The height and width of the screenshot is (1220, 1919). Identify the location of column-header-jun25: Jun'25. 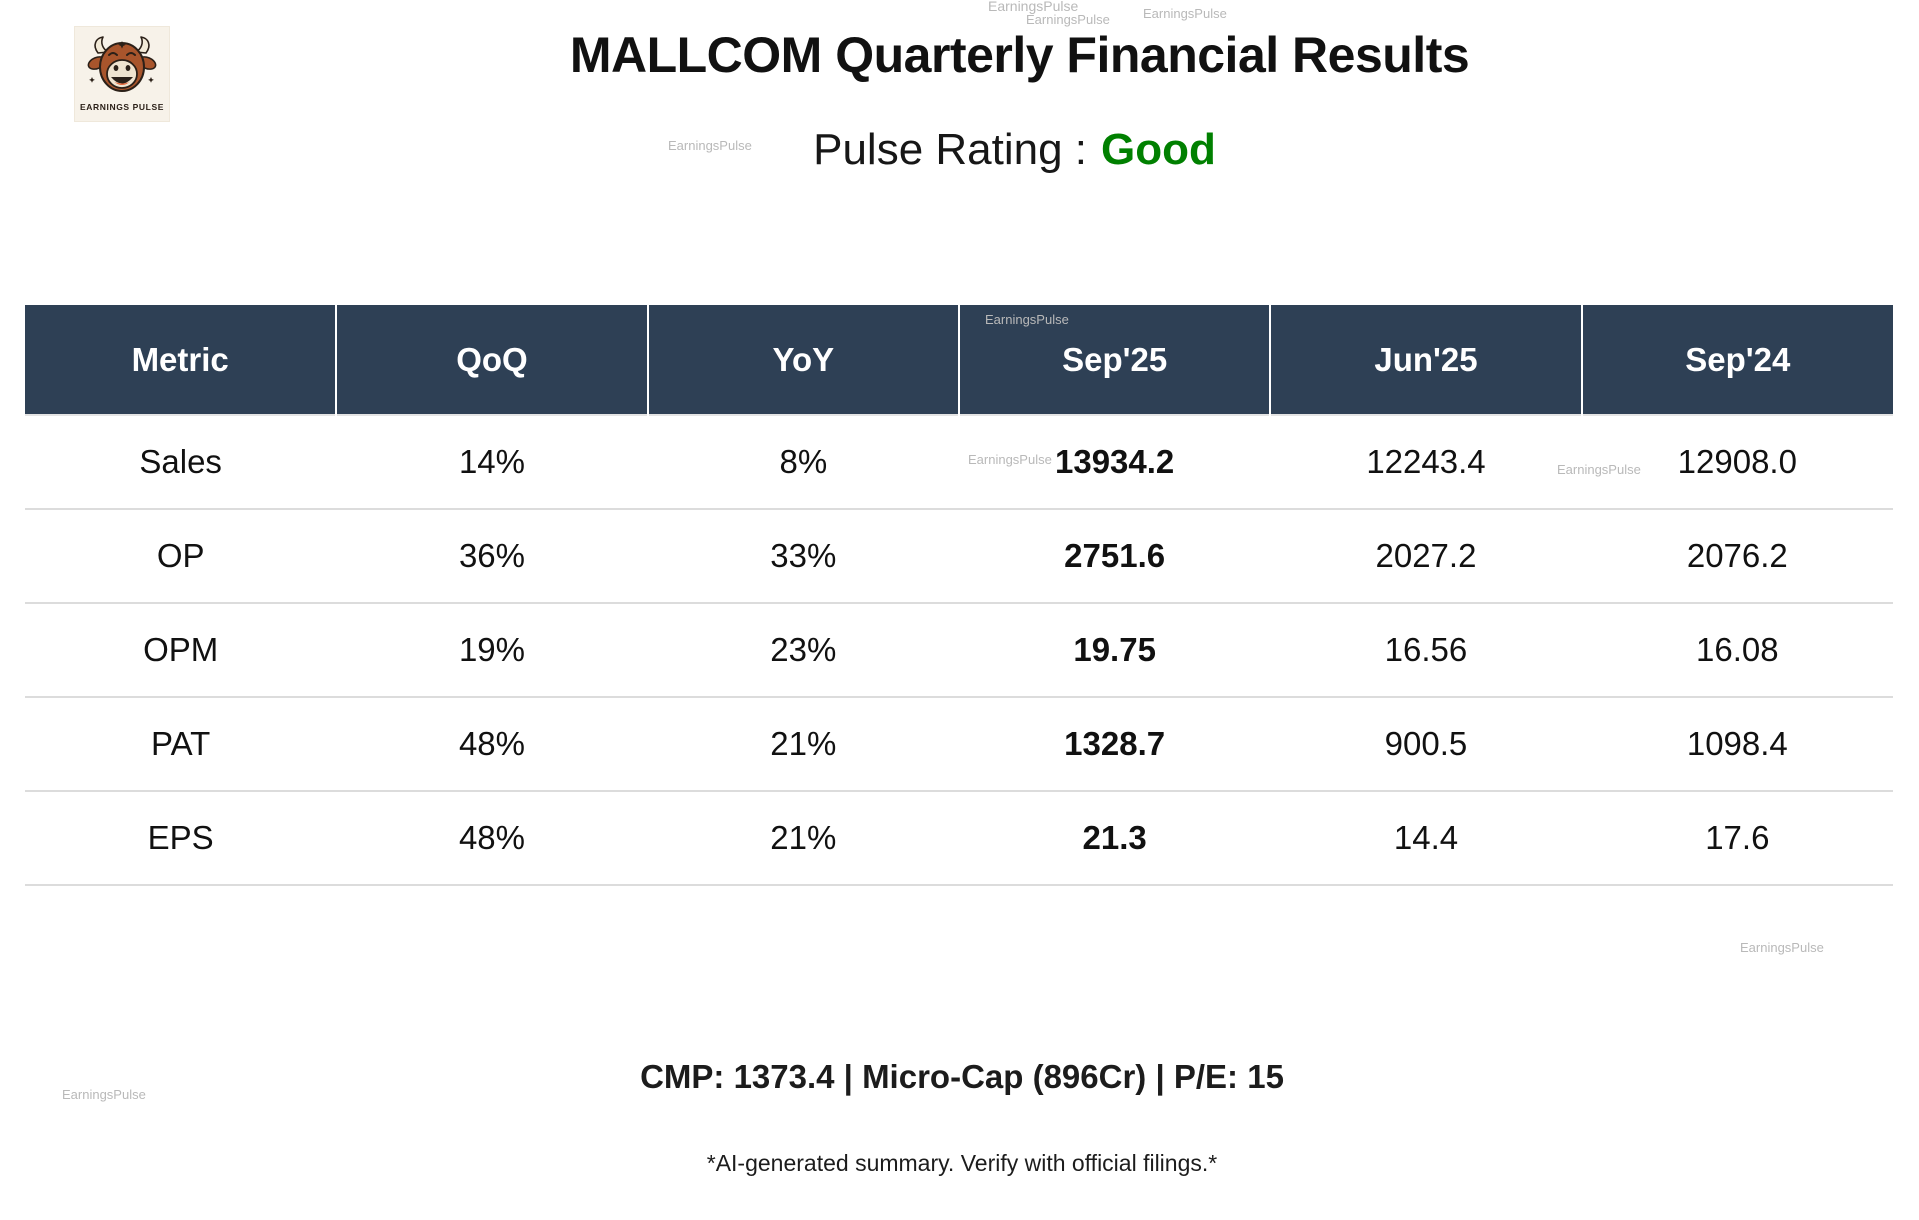
(1426, 360).